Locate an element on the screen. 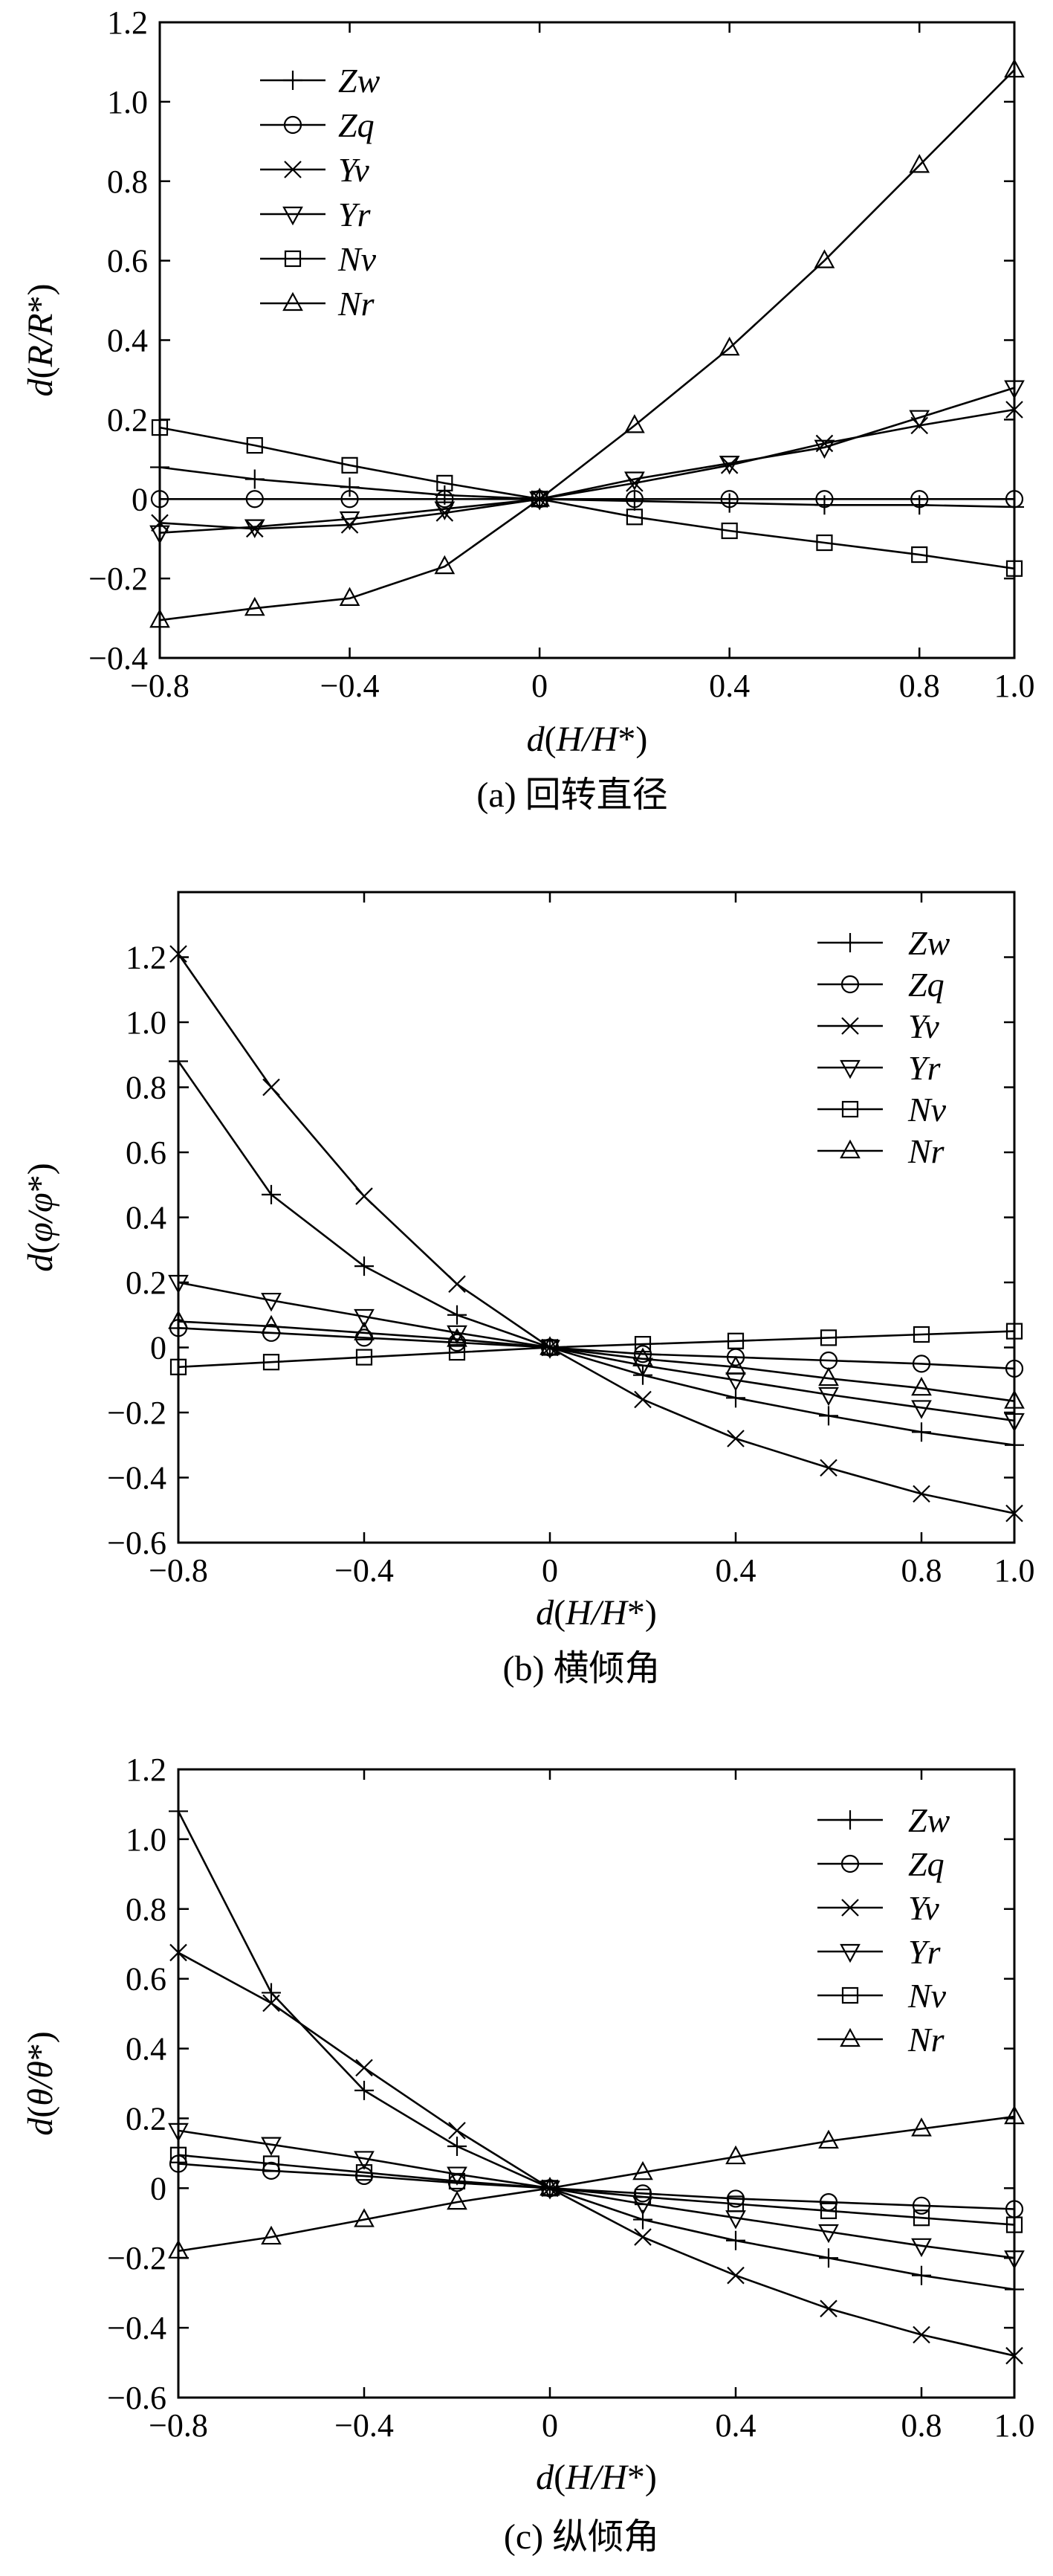 This screenshot has height=2576, width=1053. series-Yr is located at coordinates (596, 2196).